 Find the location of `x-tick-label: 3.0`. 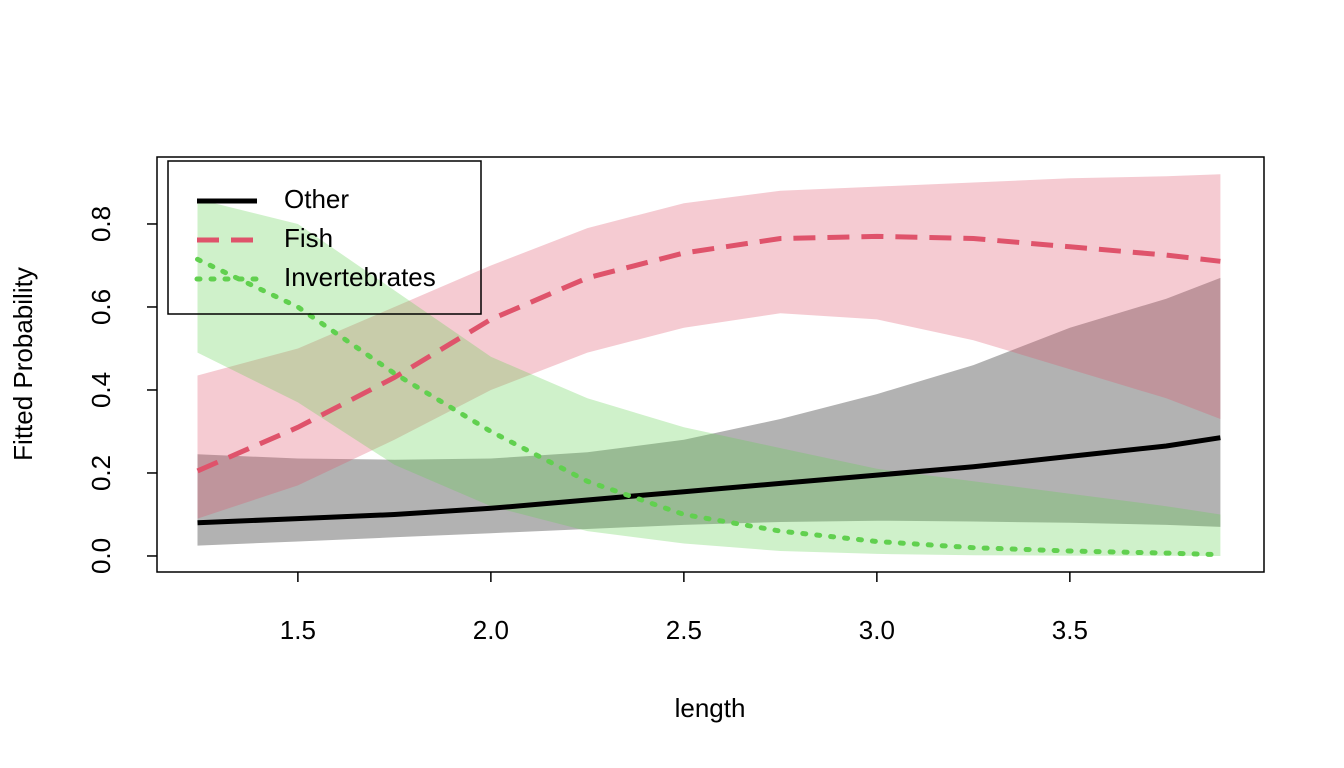

x-tick-label: 3.0 is located at coordinates (877, 630).